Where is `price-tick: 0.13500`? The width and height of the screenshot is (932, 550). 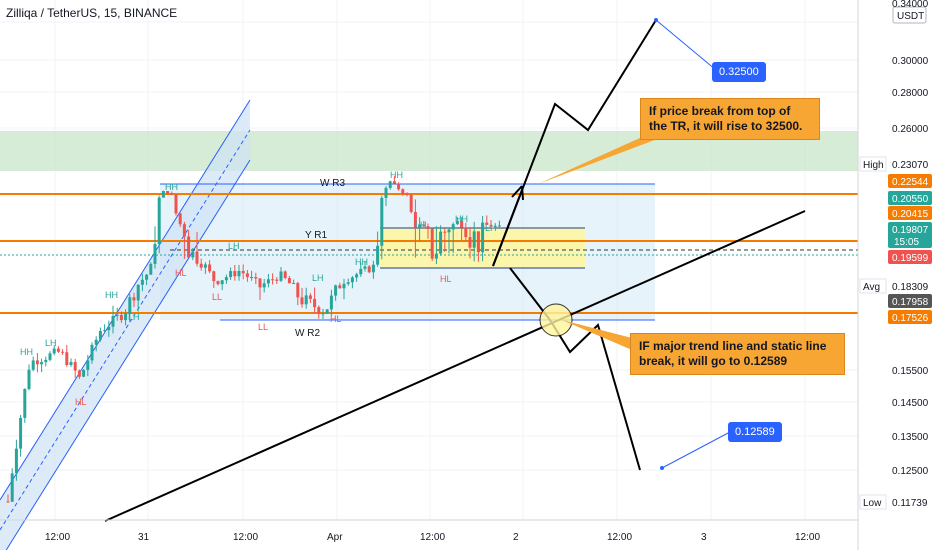
price-tick: 0.13500 is located at coordinates (910, 437).